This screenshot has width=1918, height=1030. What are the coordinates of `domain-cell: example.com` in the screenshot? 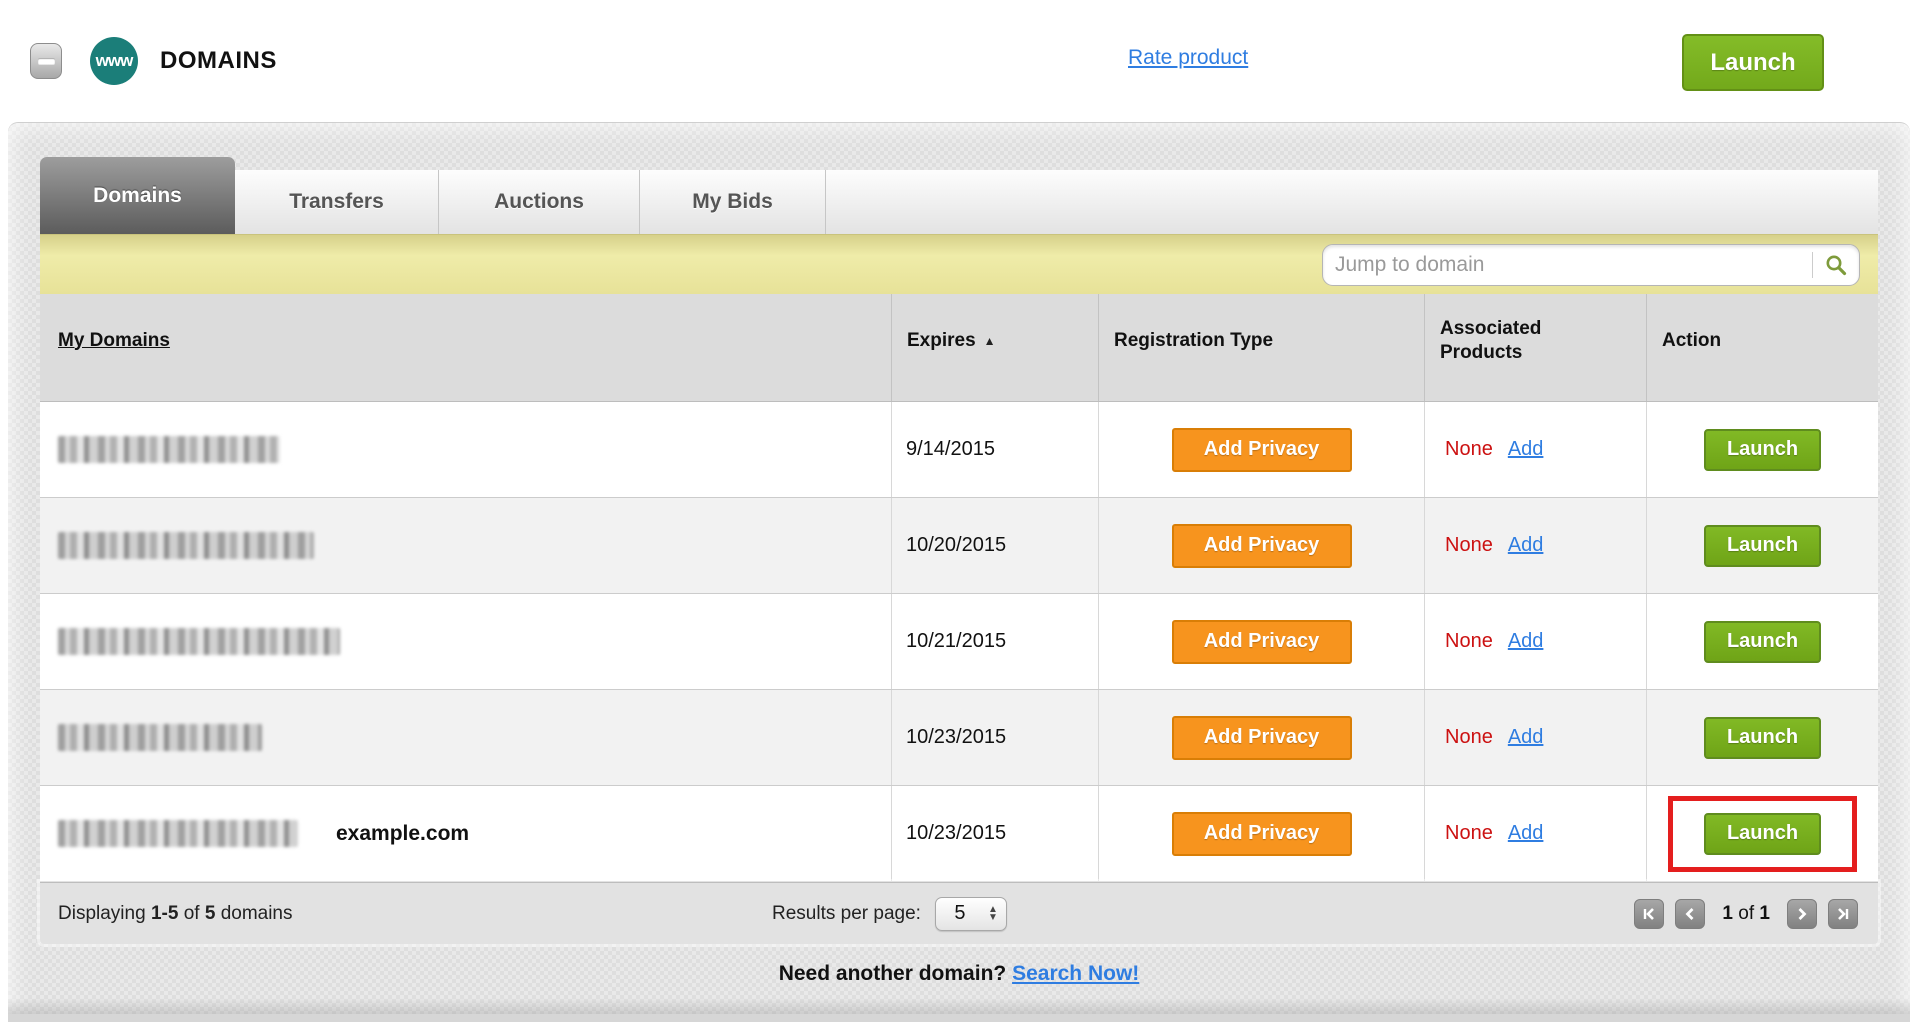 It's located at (466, 833).